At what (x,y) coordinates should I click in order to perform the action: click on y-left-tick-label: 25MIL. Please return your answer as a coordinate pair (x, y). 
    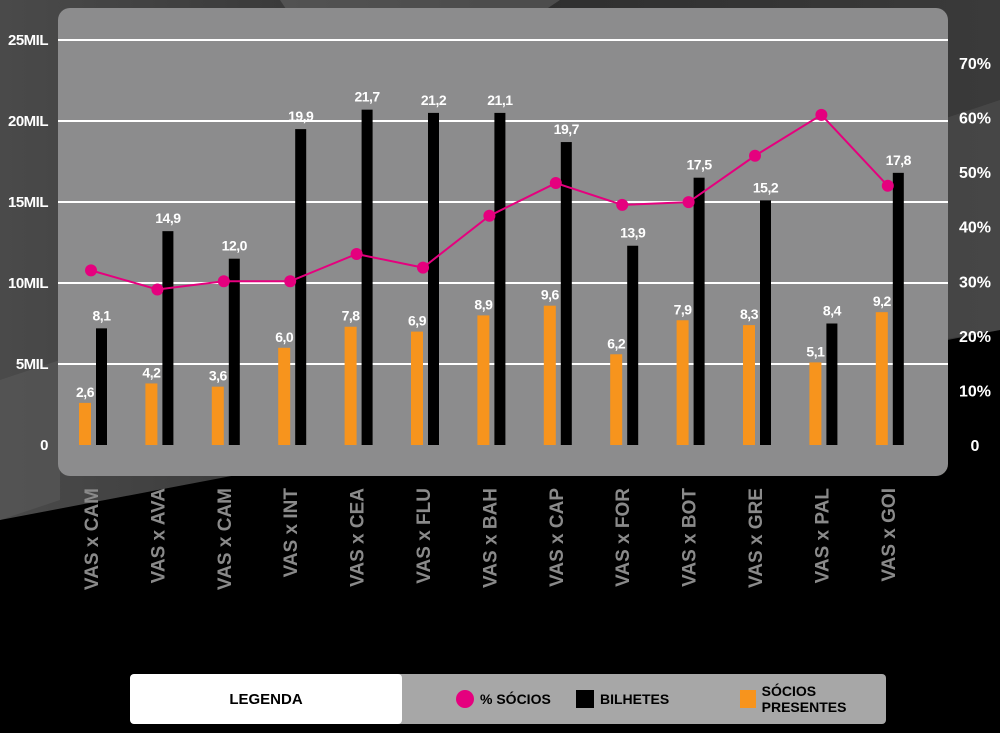
    Looking at the image, I should click on (28, 40).